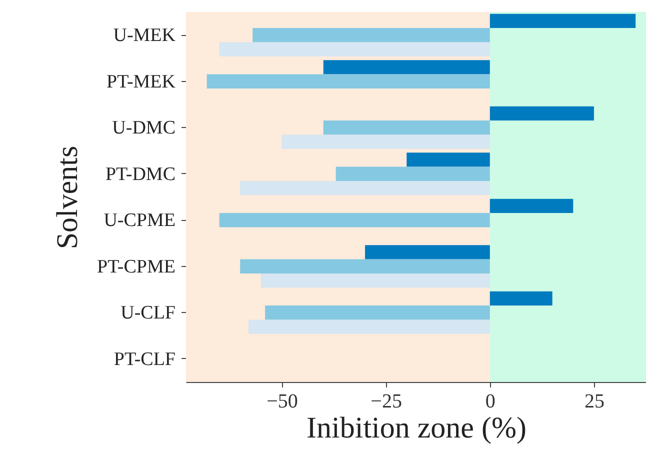  Describe the element at coordinates (144, 128) in the screenshot. I see `y-tick-label: U-DMC` at that location.